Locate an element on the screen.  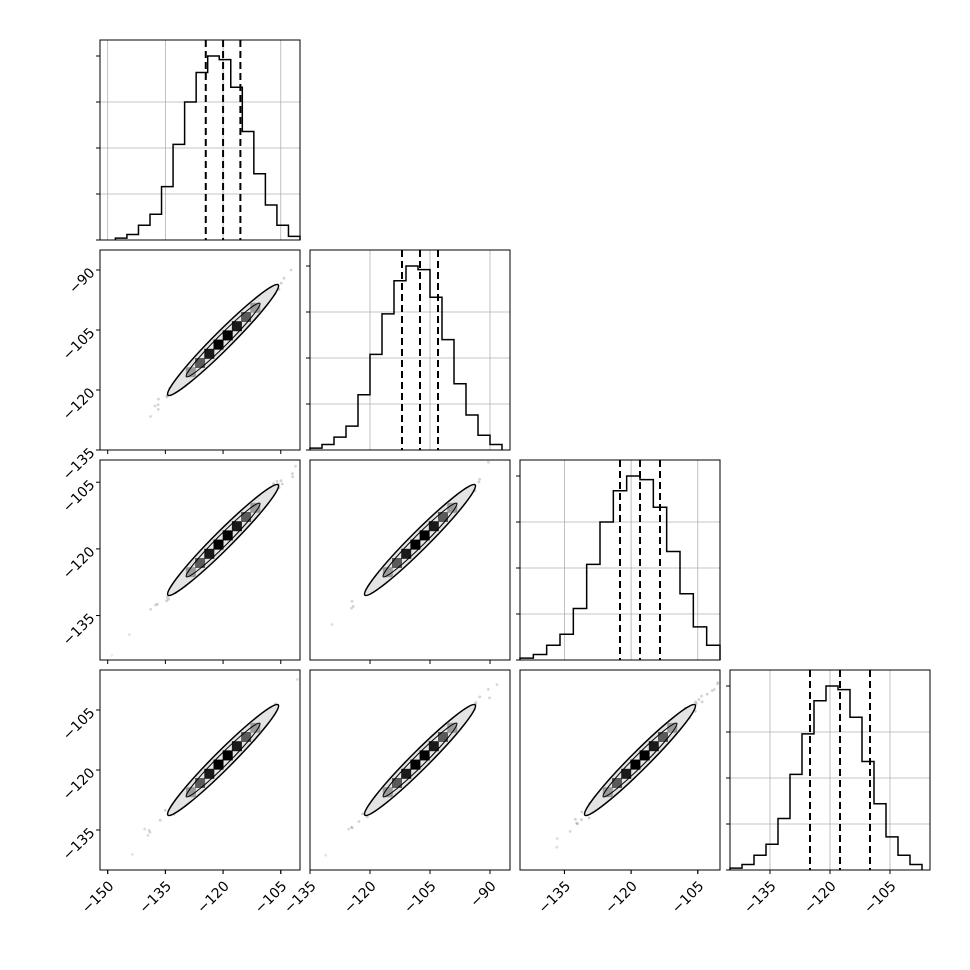
x-tick-label-1-3: −90 is located at coordinates (483, 894).